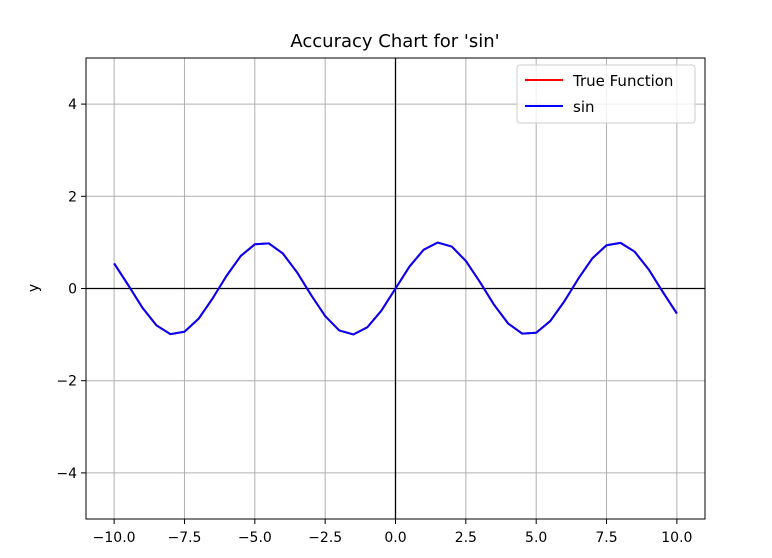  What do you see at coordinates (606, 538) in the screenshot?
I see `x-tick-label: 7.5` at bounding box center [606, 538].